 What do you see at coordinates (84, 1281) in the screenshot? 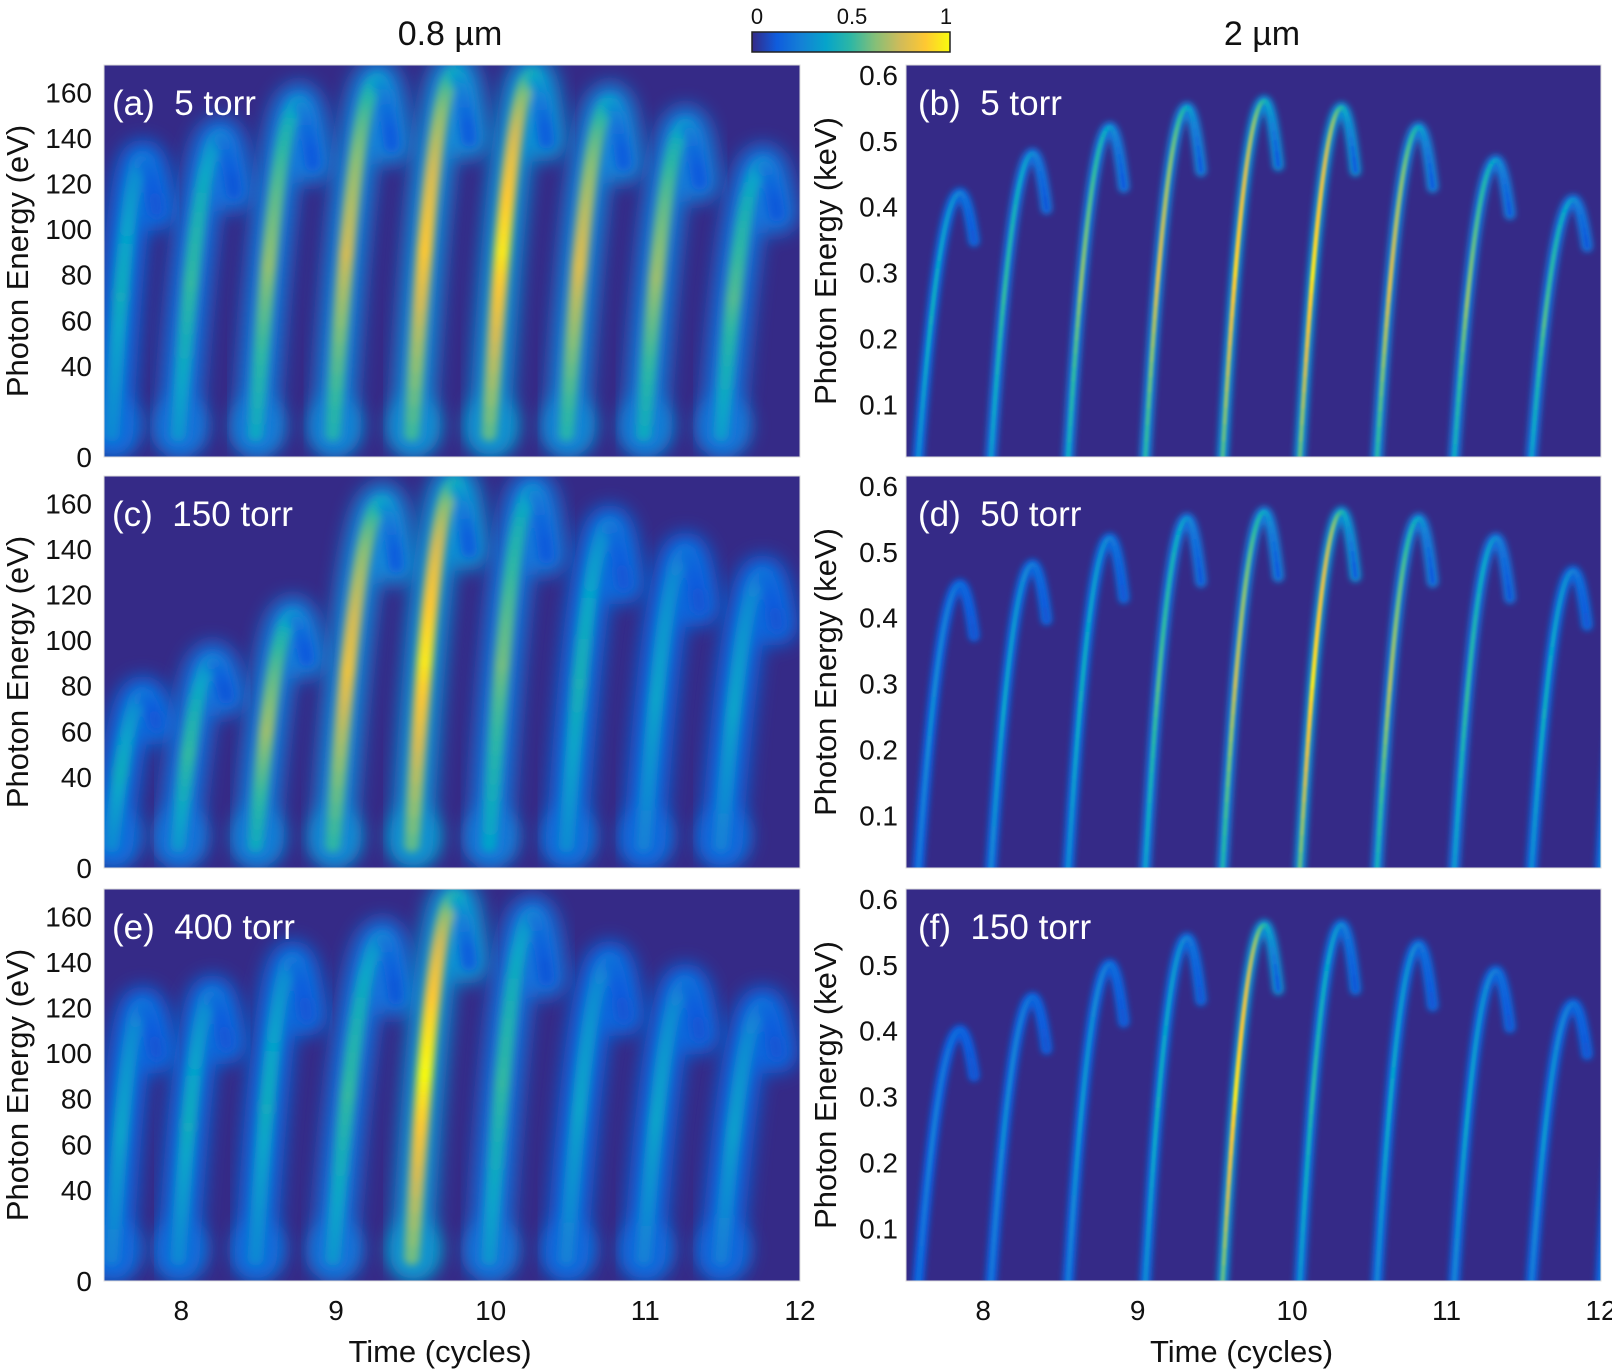
I see `y-tick-label: 0` at bounding box center [84, 1281].